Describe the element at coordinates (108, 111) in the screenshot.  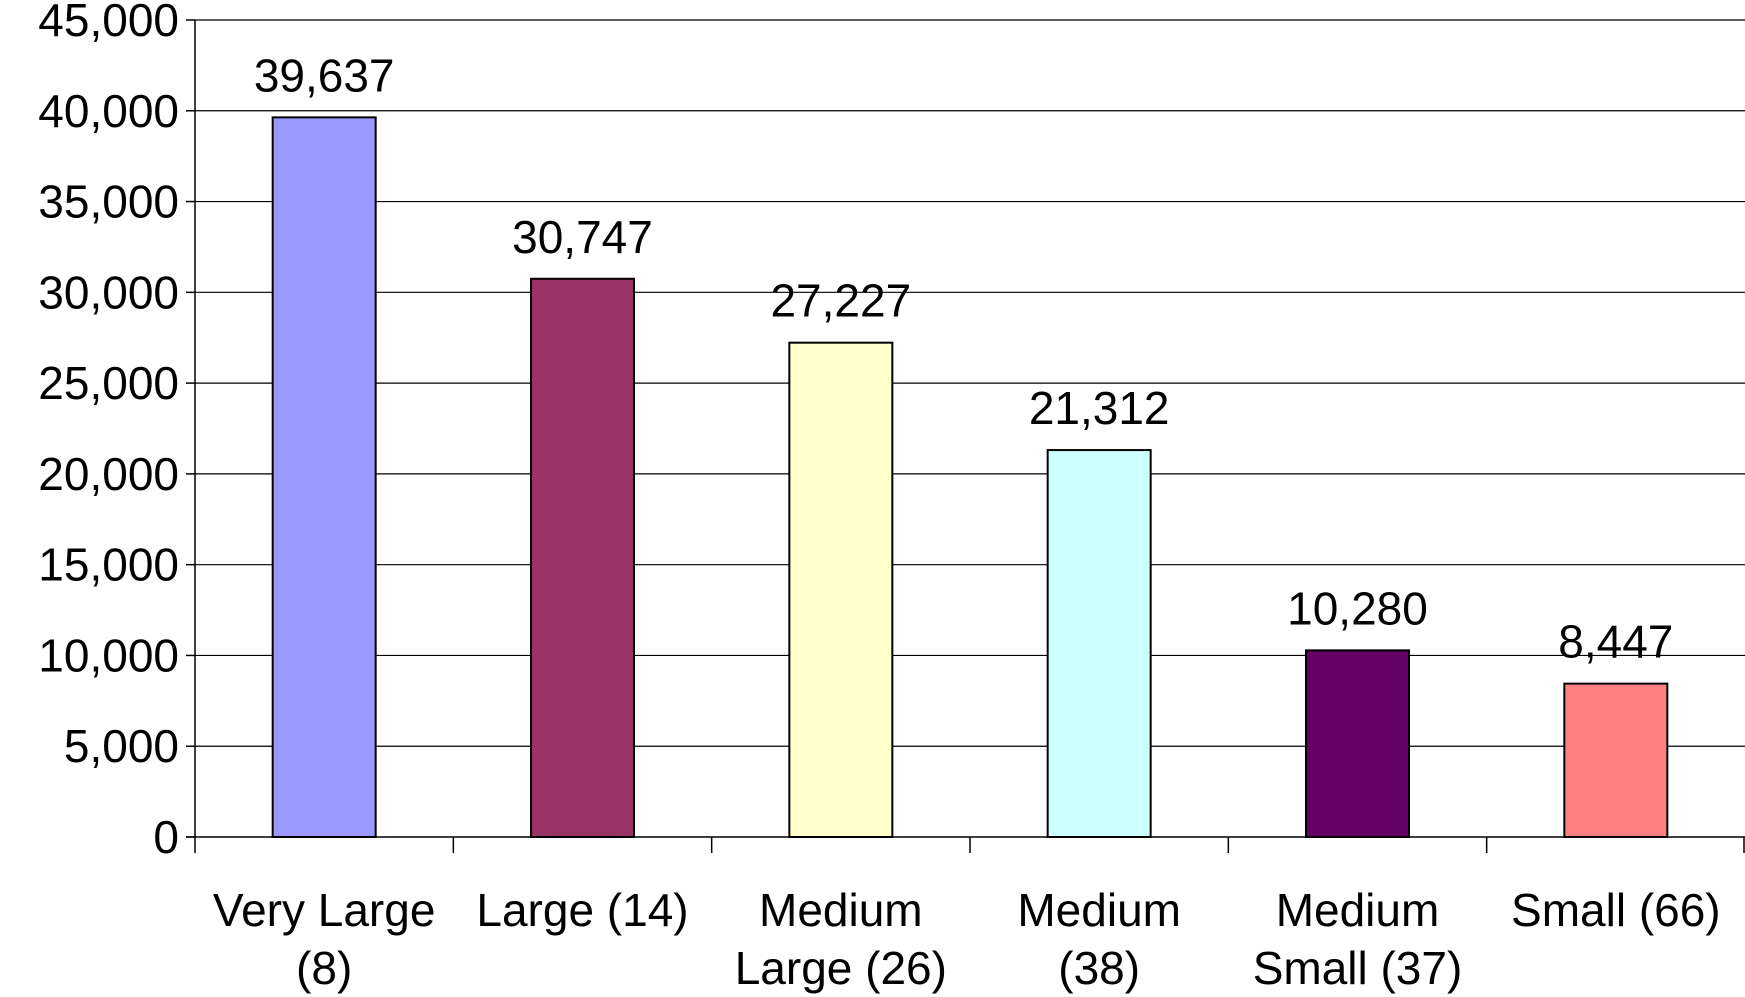
I see `y-tick-label: 40,000` at that location.